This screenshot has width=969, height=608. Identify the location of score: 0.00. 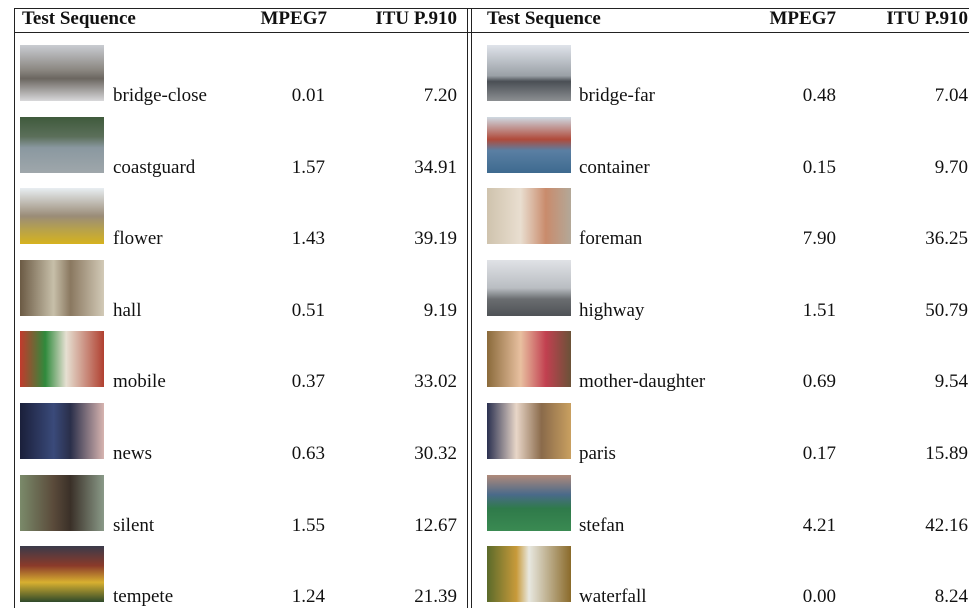
(819, 597).